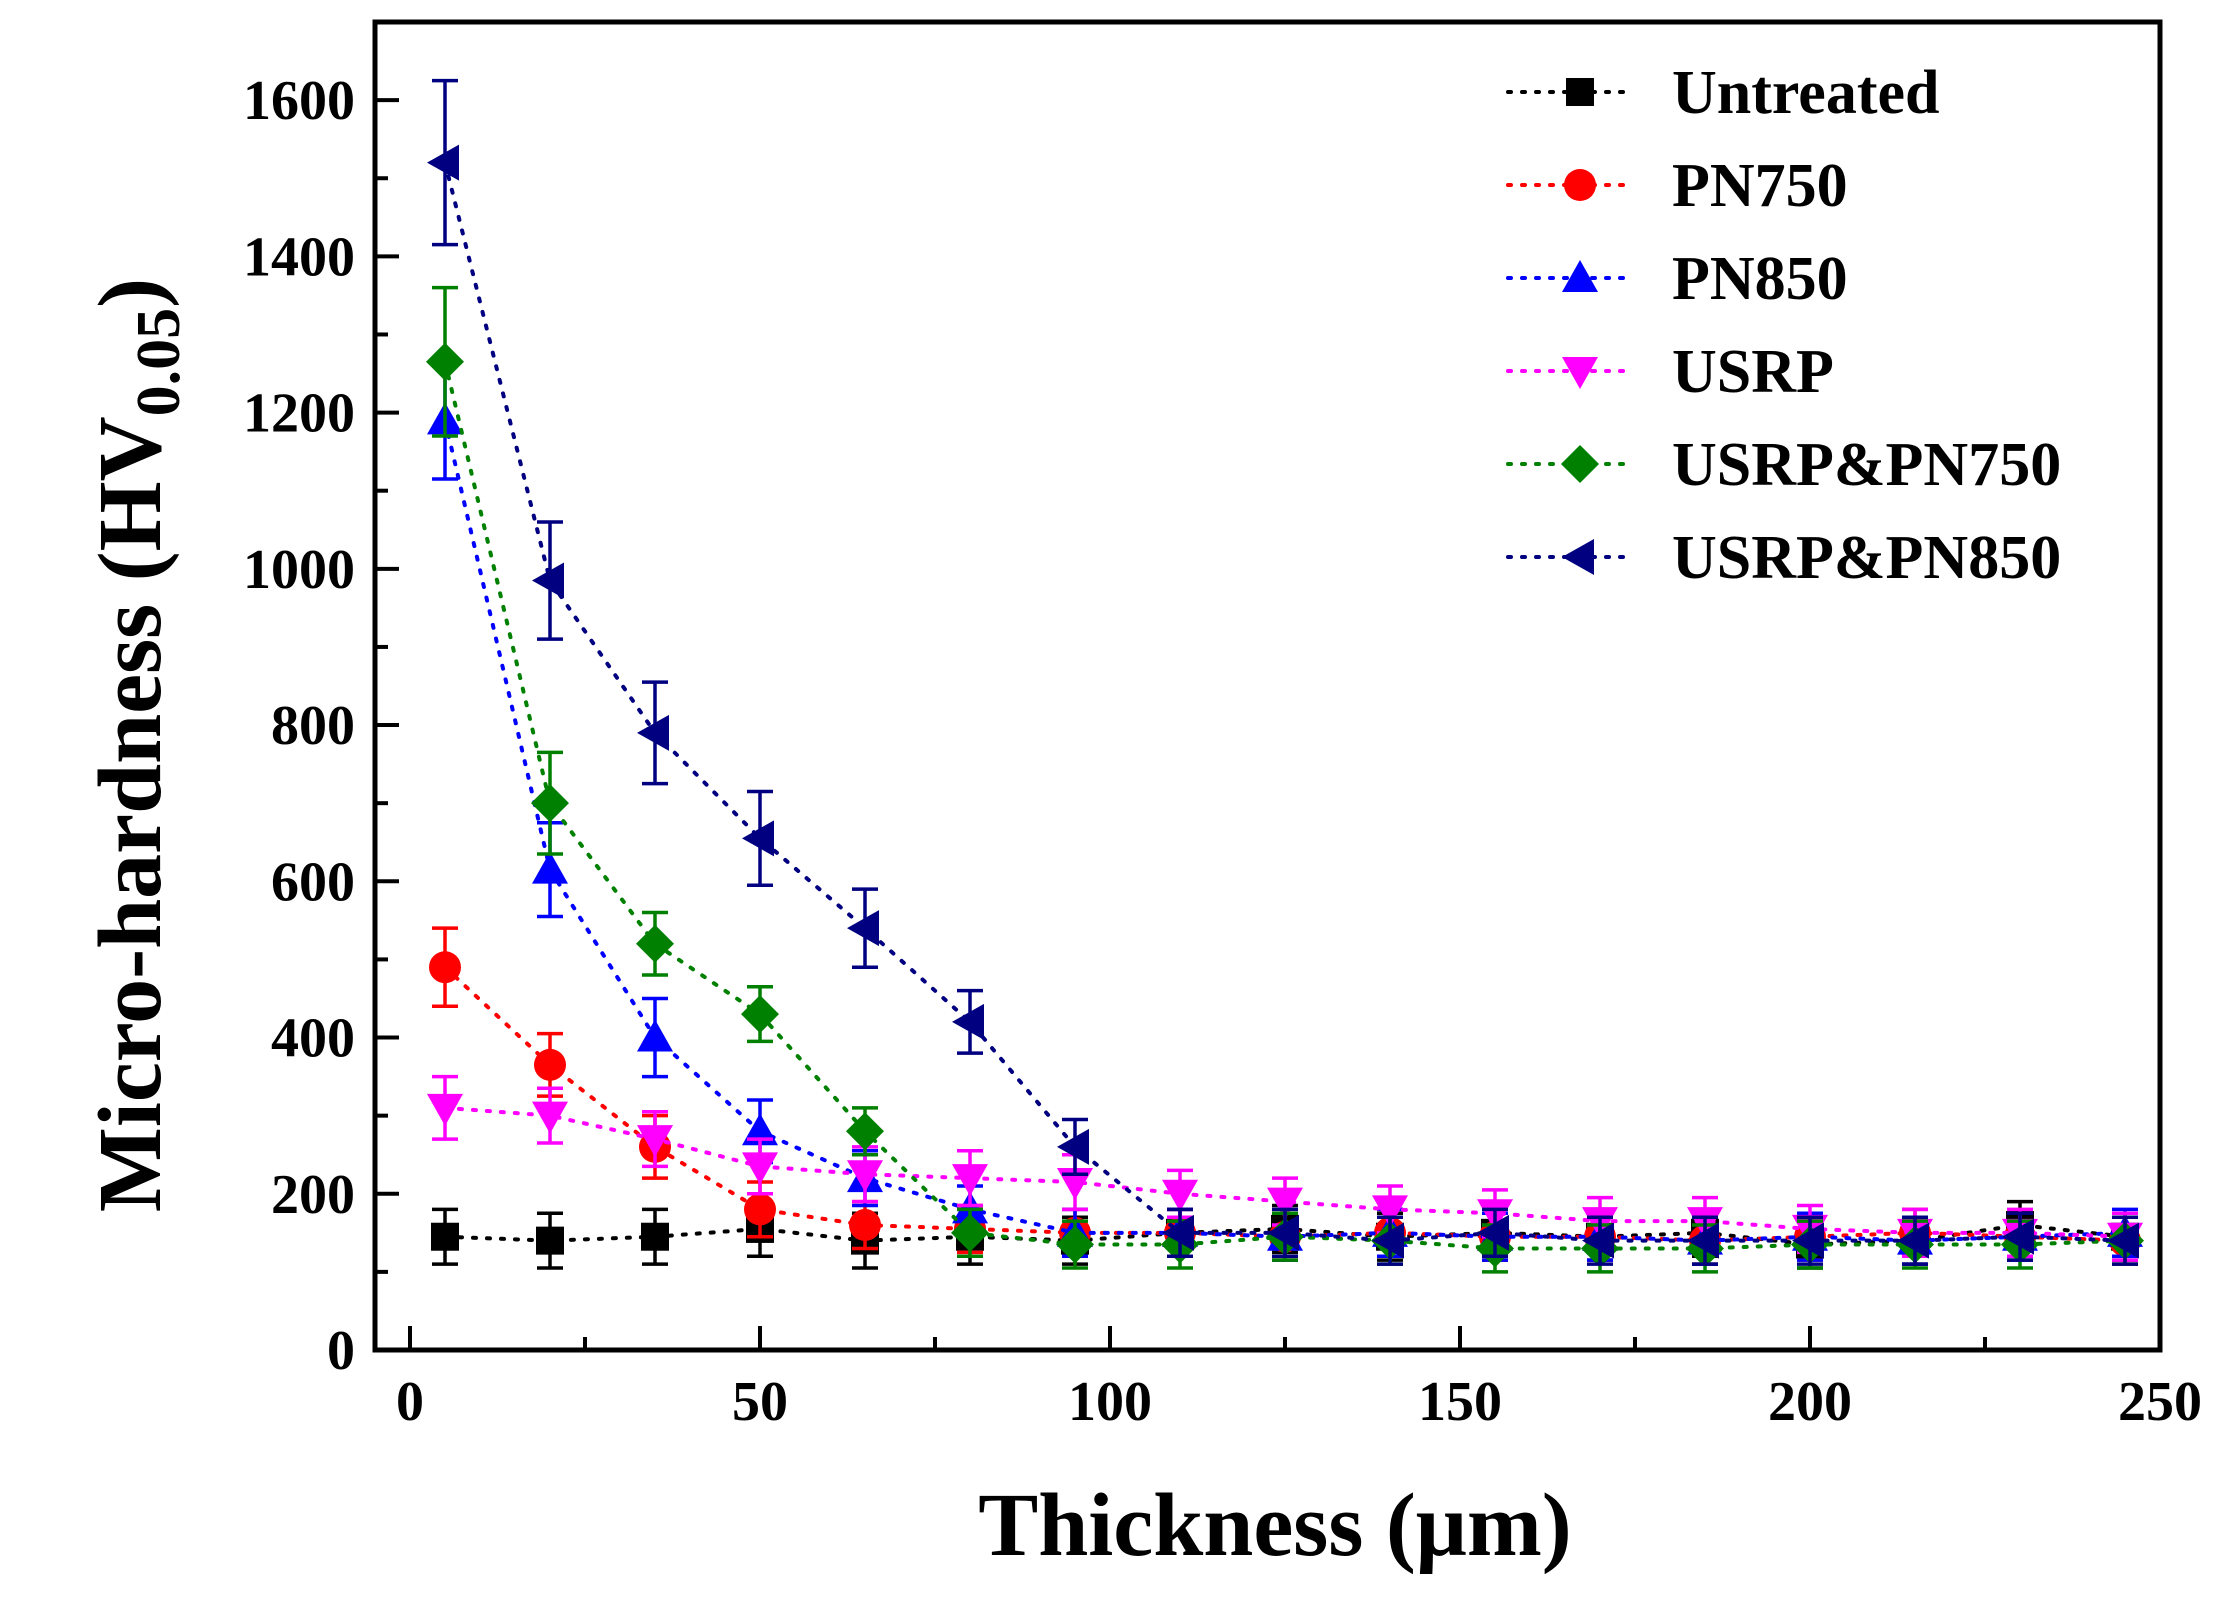 The width and height of the screenshot is (2223, 1600). Describe the element at coordinates (1866, 465) in the screenshot. I see `legend-label: USRP&PN750` at that location.